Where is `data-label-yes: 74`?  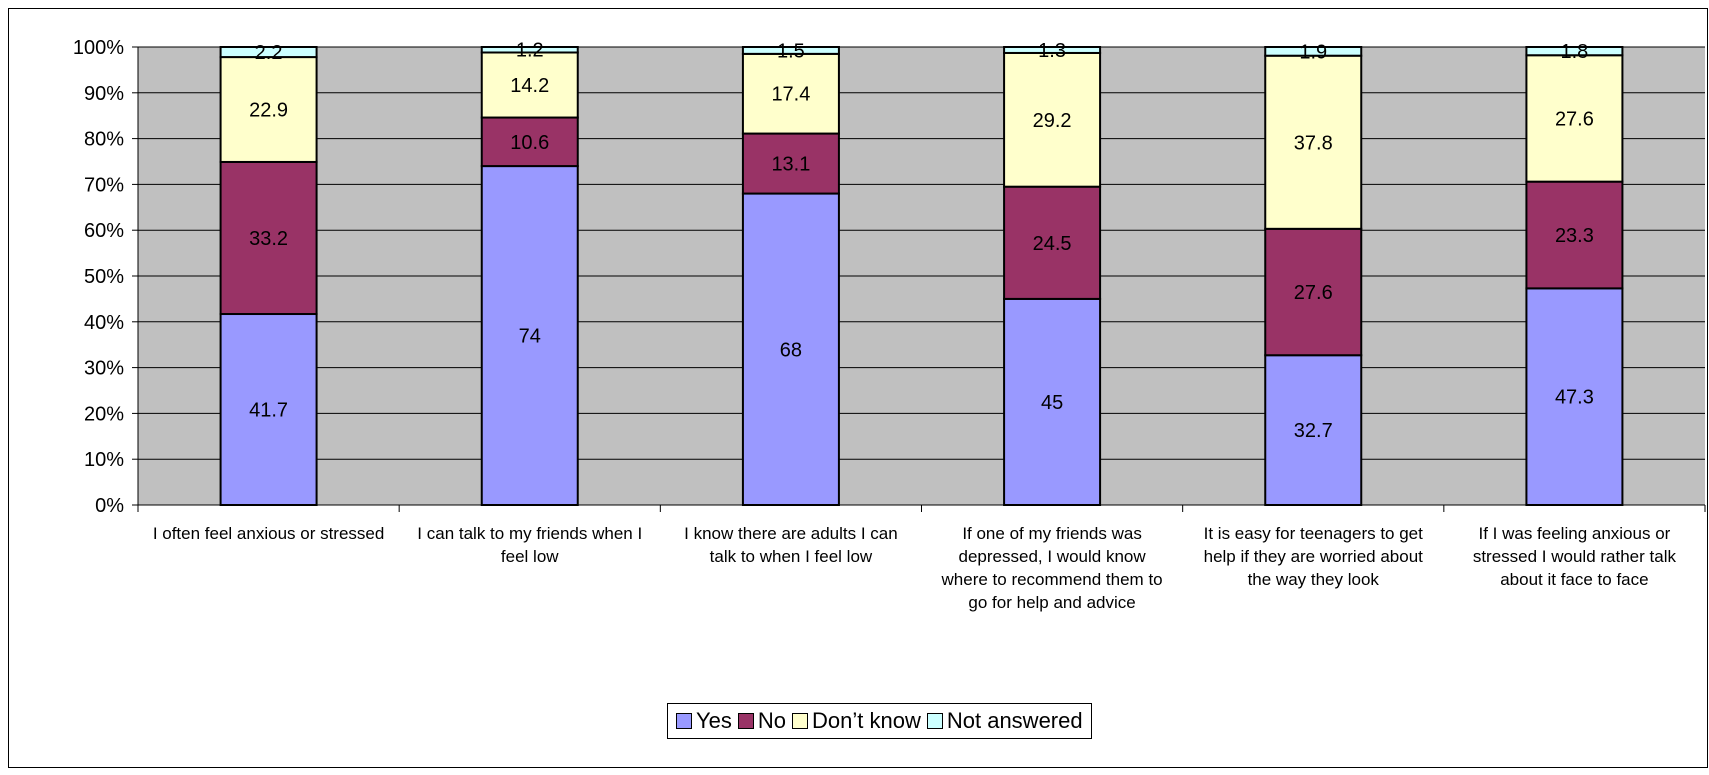 data-label-yes: 74 is located at coordinates (530, 337).